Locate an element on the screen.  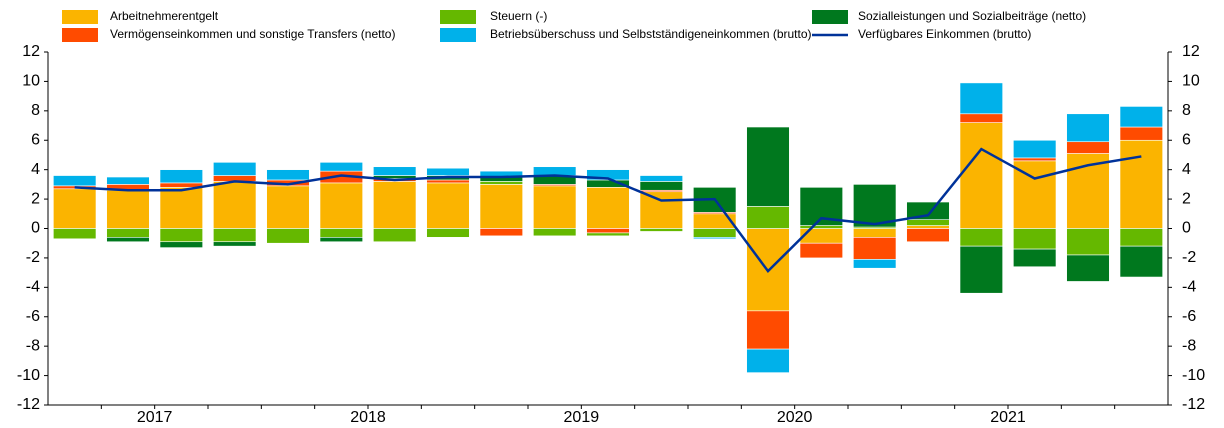
y-tick-label: -8 is located at coordinates (33, 345).